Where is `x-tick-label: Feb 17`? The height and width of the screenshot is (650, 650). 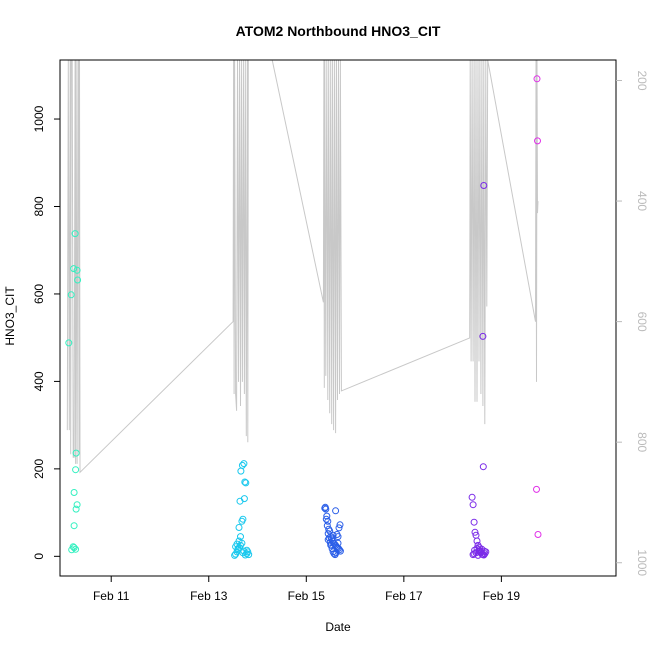 x-tick-label: Feb 17 is located at coordinates (404, 596).